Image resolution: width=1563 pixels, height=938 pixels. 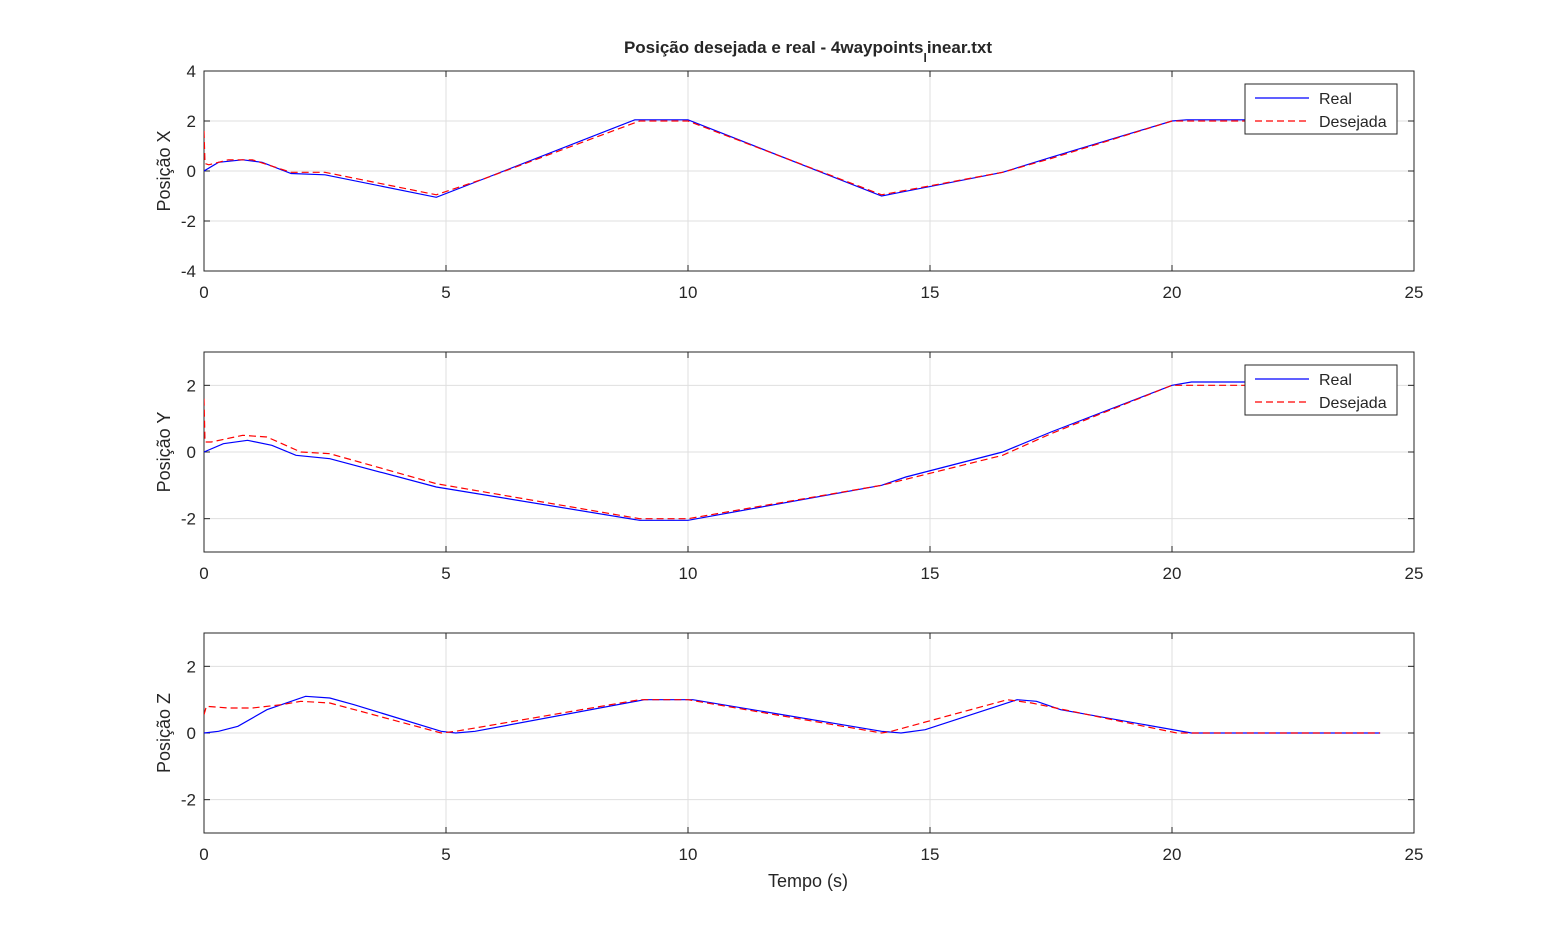 I want to click on chart-title-subscript: l, so click(x=924, y=58).